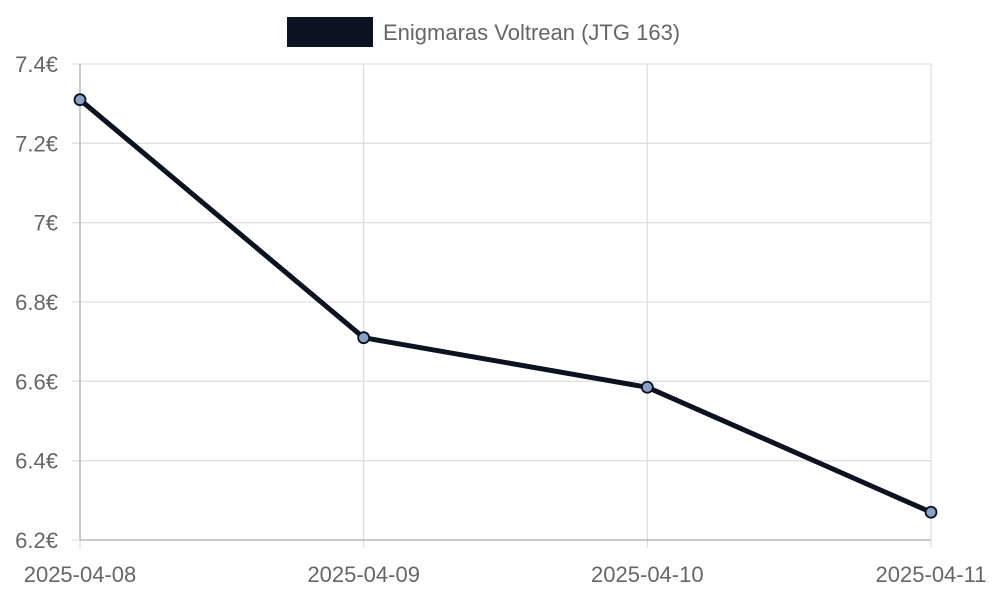 This screenshot has width=1000, height=600. I want to click on x-tick-label: 2025-04-11, so click(931, 574).